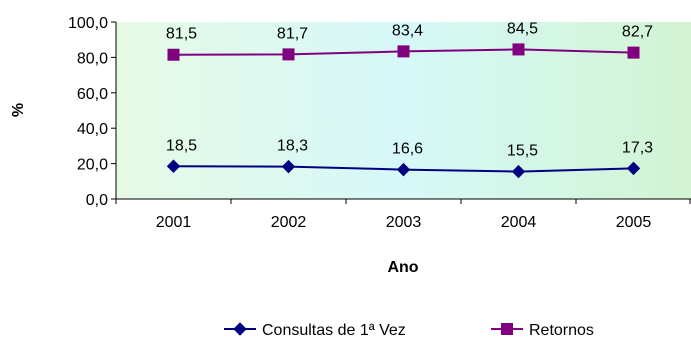  I want to click on x-axis-title: Ano, so click(402, 267).